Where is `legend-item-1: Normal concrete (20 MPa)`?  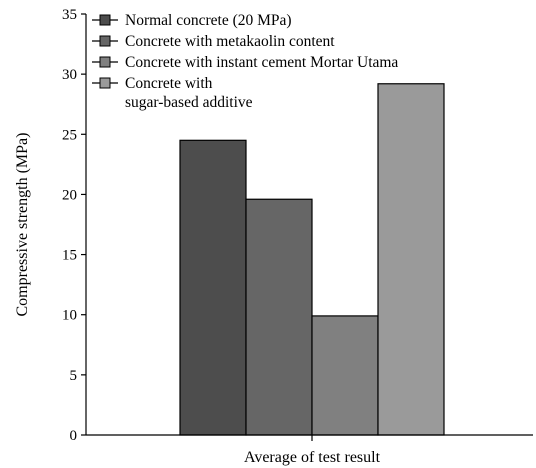 legend-item-1: Normal concrete (20 MPa) is located at coordinates (192, 20).